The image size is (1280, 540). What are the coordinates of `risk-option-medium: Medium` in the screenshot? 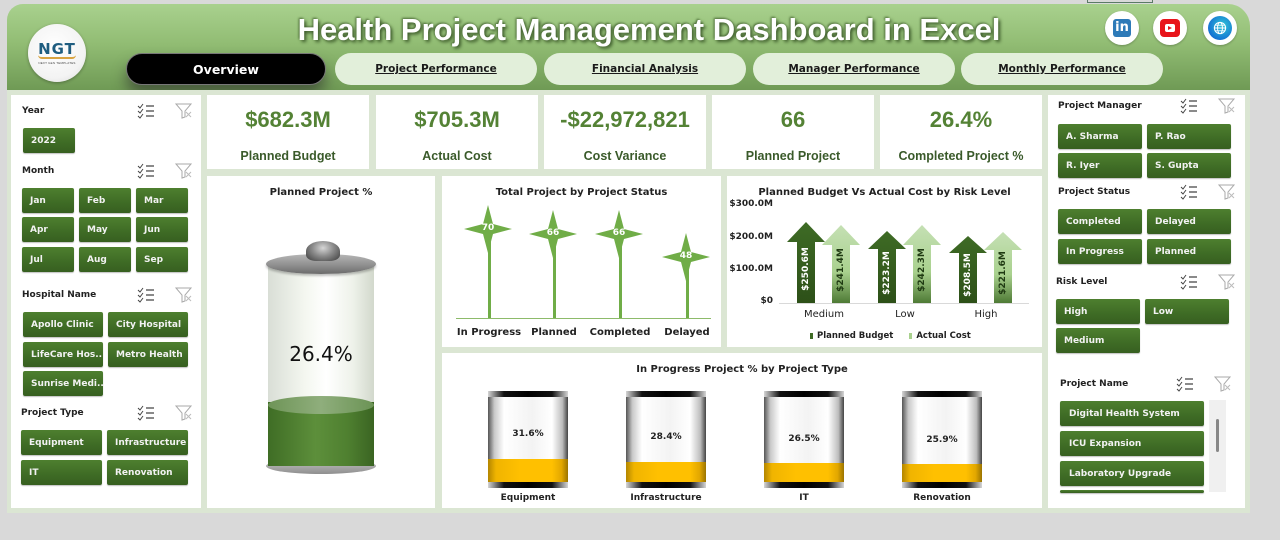 It's located at (1098, 340).